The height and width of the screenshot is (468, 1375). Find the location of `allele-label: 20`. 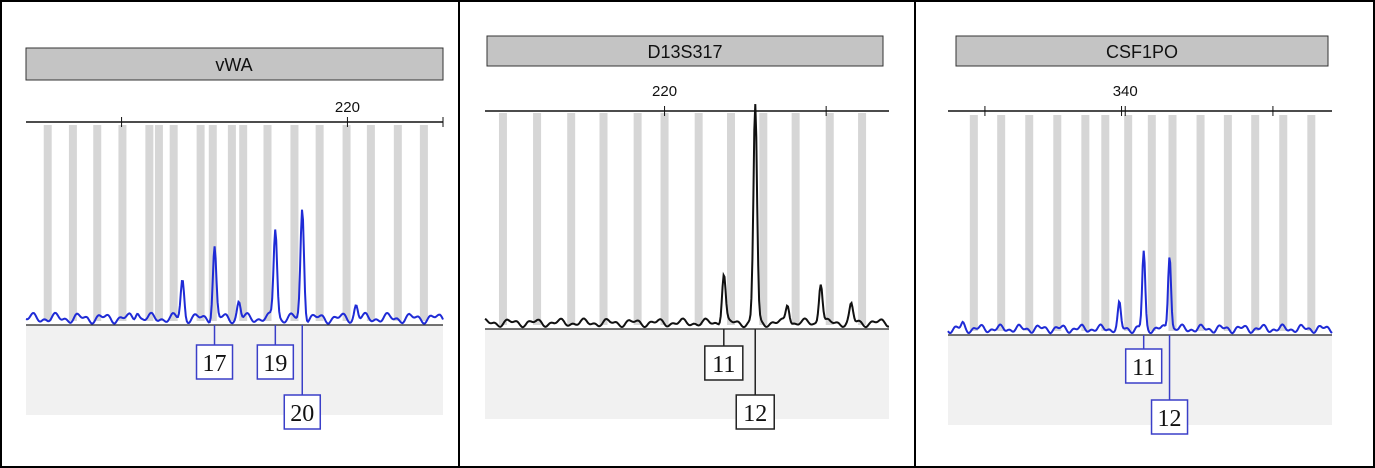

allele-label: 20 is located at coordinates (302, 414).